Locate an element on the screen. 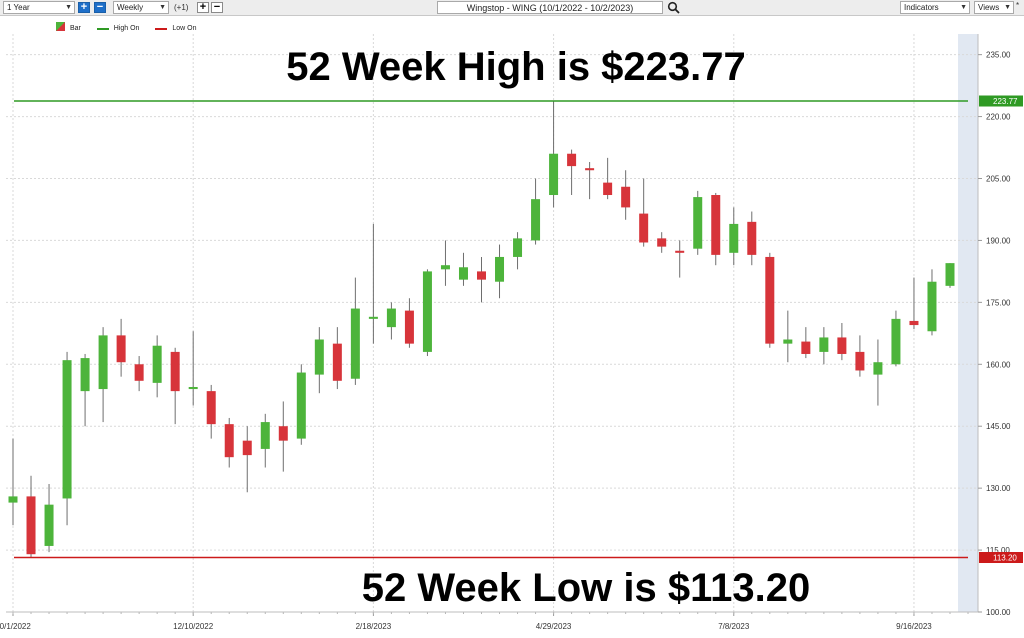 Image resolution: width=1024 pixels, height=638 pixels. x-tick-label: 10/1/2022 is located at coordinates (15, 626).